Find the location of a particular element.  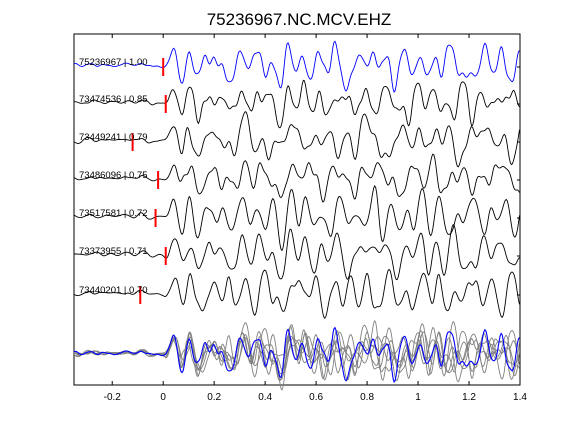

x-tick-label: 0.2 is located at coordinates (214, 397).